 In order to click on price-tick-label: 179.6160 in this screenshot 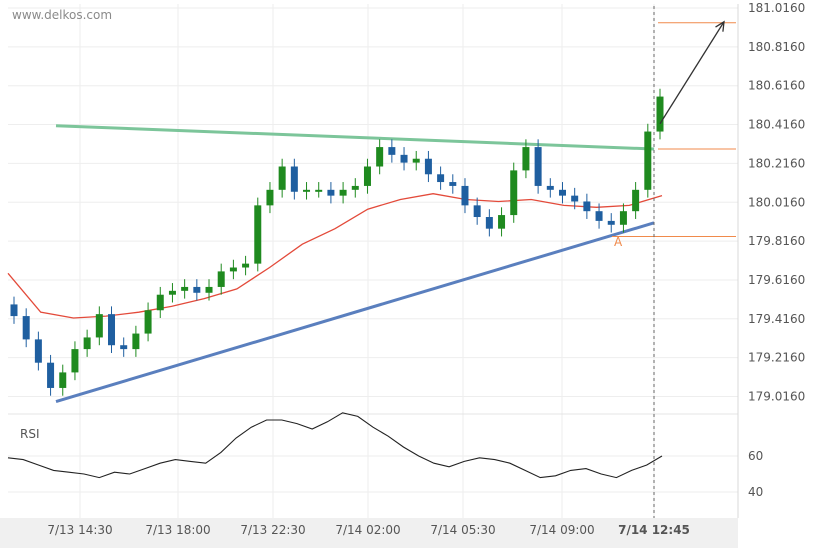, I will do `click(776, 280)`.